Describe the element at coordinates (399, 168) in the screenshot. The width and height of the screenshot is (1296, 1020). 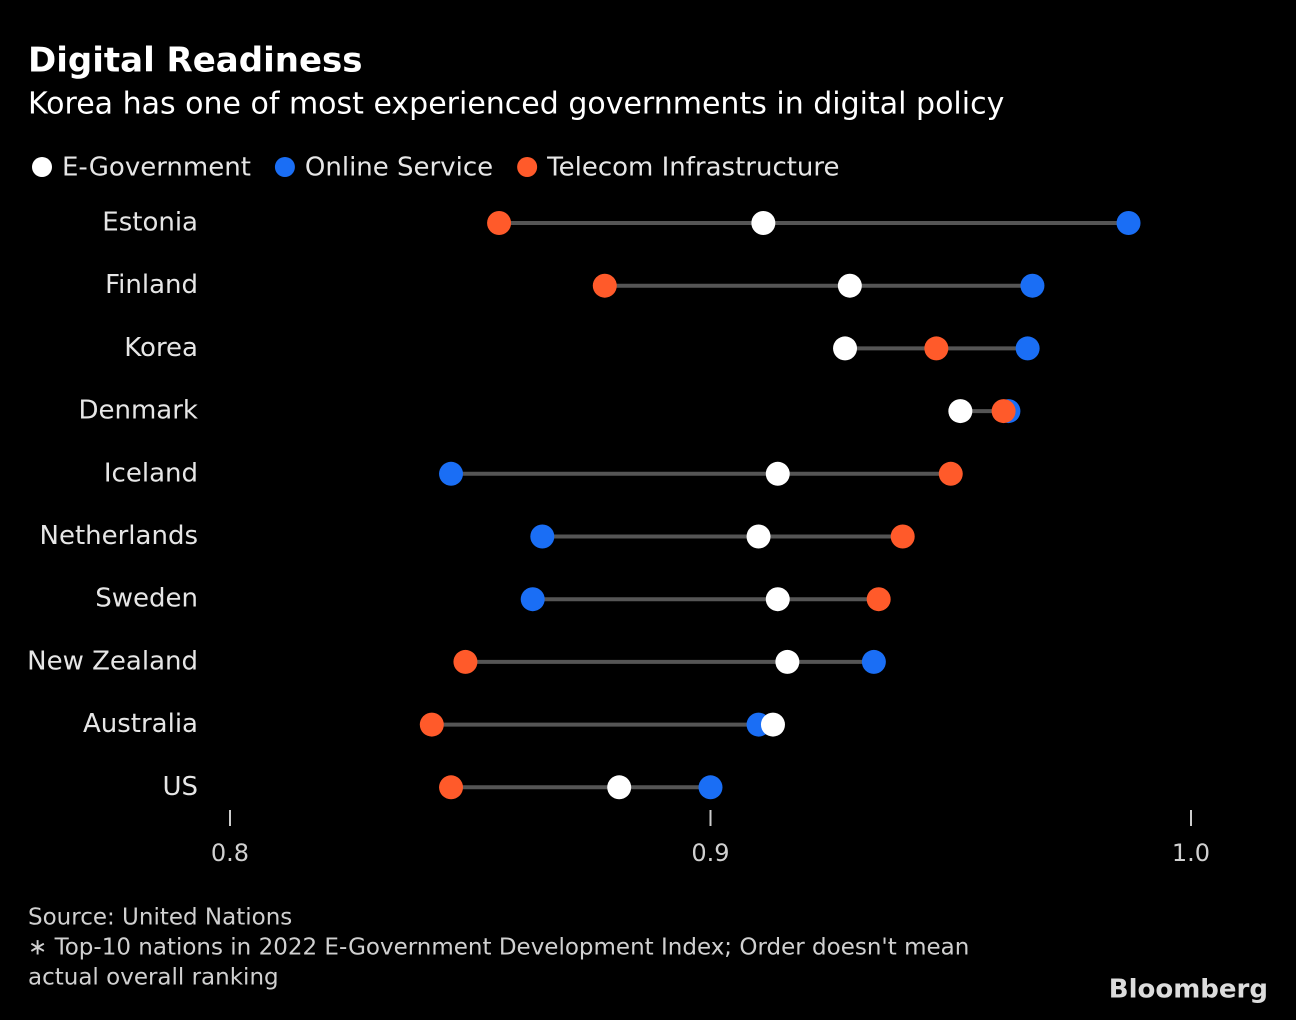
I see `legend-label: Online Service` at that location.